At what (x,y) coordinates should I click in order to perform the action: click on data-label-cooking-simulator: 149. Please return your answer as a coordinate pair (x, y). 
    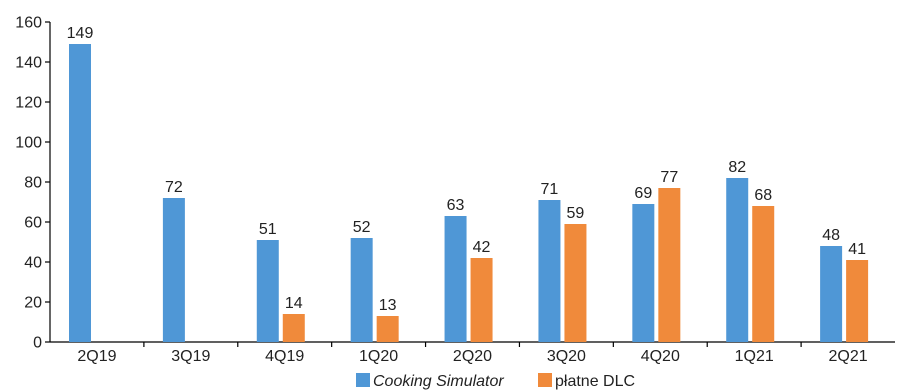
    Looking at the image, I should click on (80, 33).